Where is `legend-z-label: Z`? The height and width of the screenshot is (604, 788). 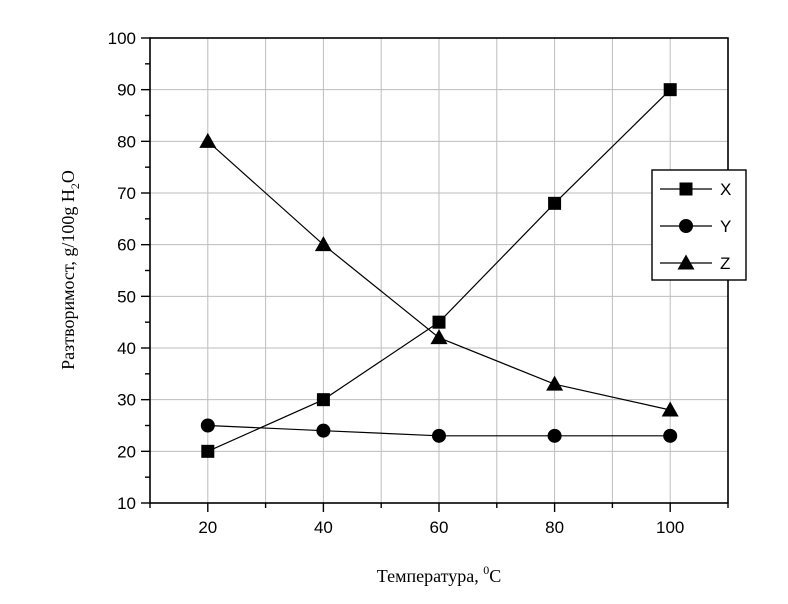 legend-z-label: Z is located at coordinates (725, 263).